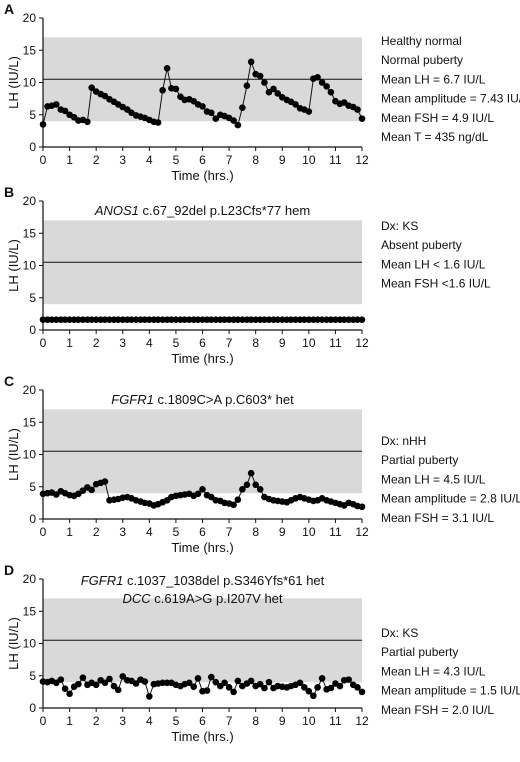 The width and height of the screenshot is (520, 762). I want to click on panel-b-x-tick-label: 11, so click(335, 343).